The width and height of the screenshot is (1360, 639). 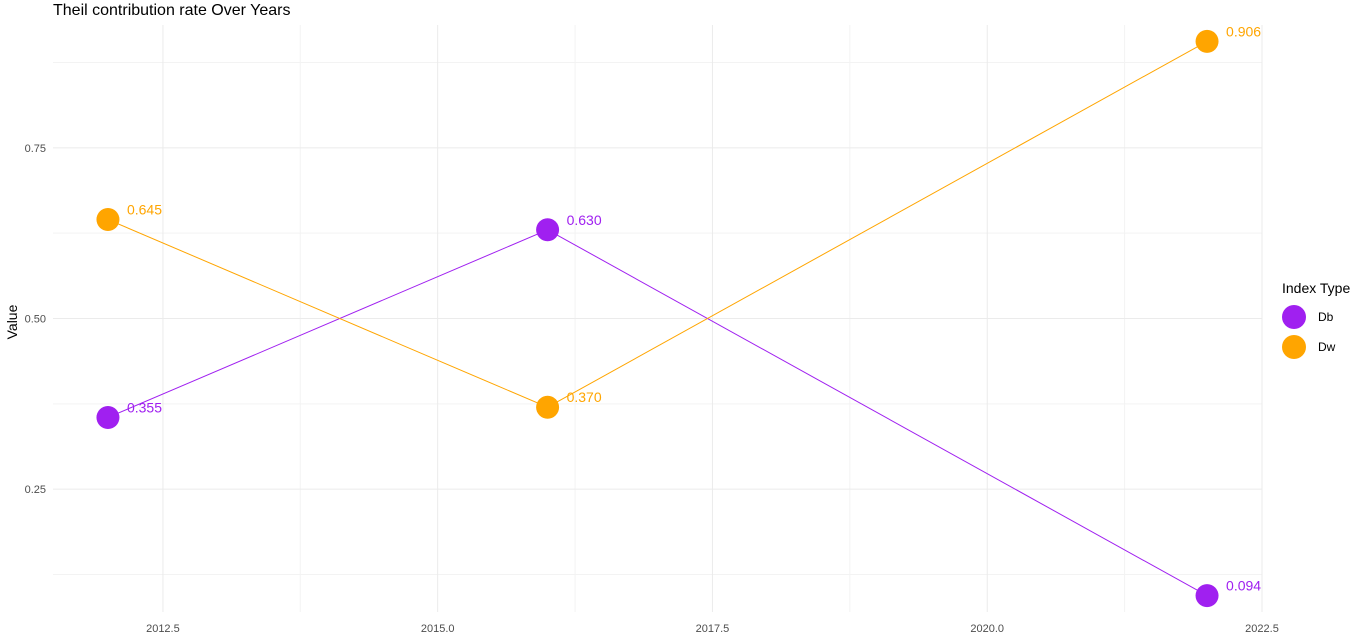 What do you see at coordinates (584, 397) in the screenshot?
I see `data-label-dw: 0.370` at bounding box center [584, 397].